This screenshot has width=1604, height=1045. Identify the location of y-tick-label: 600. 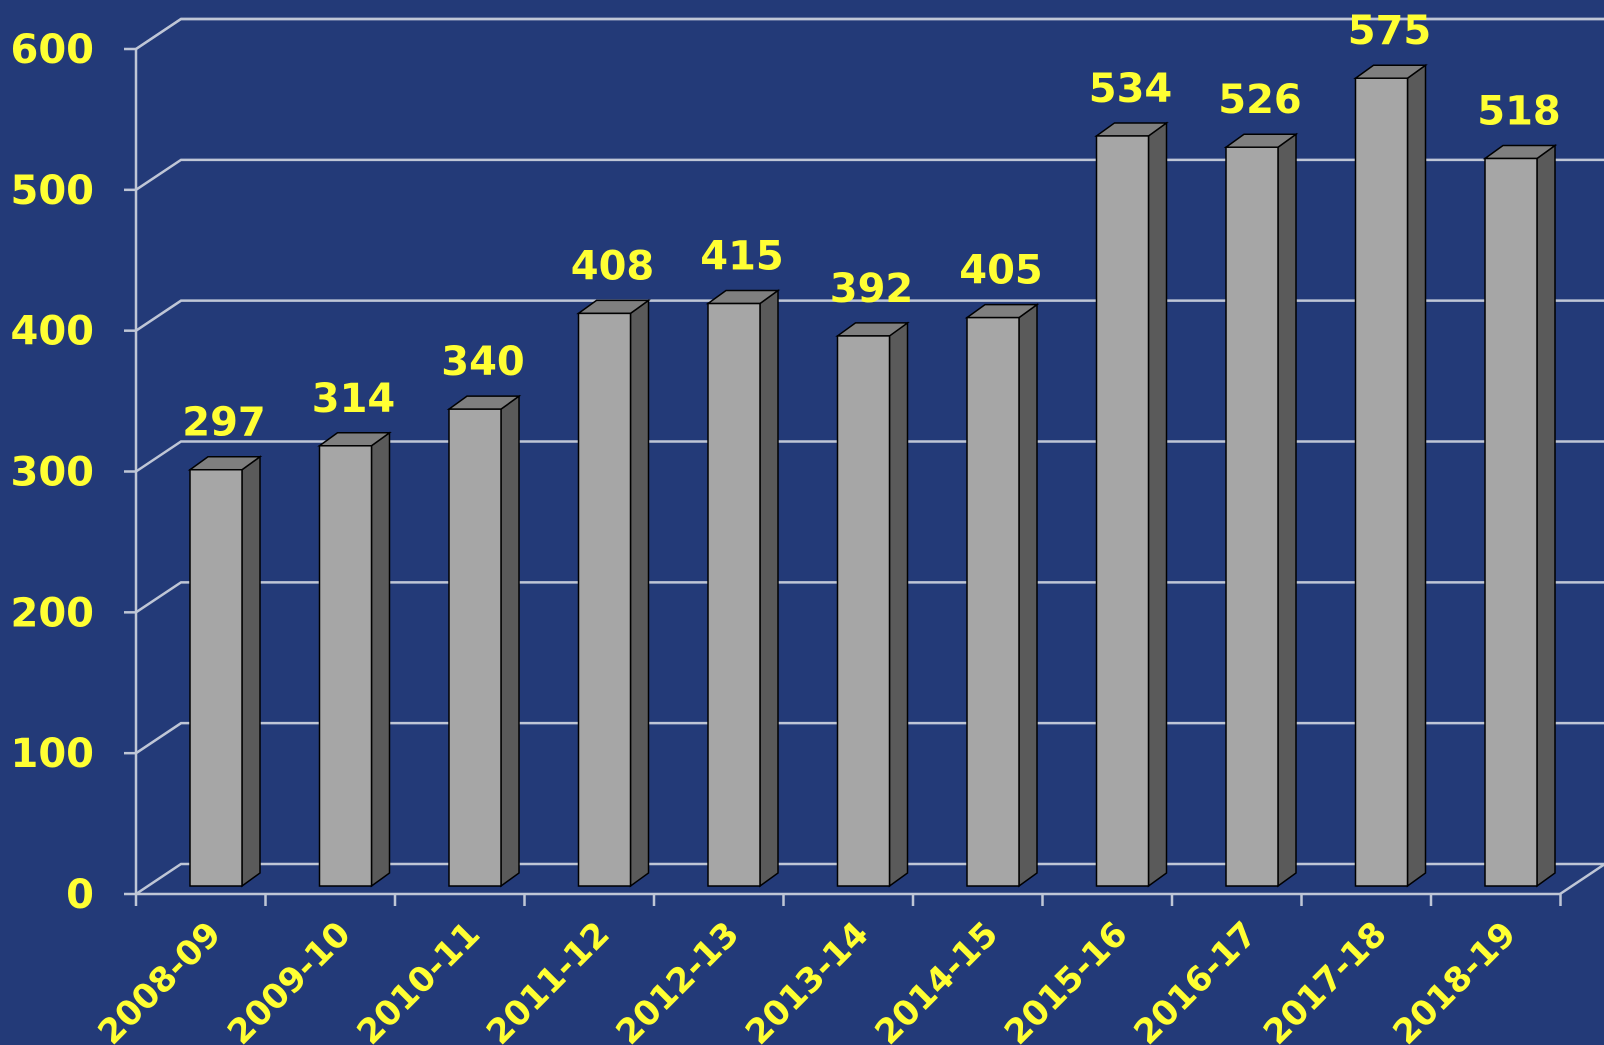
(53, 50).